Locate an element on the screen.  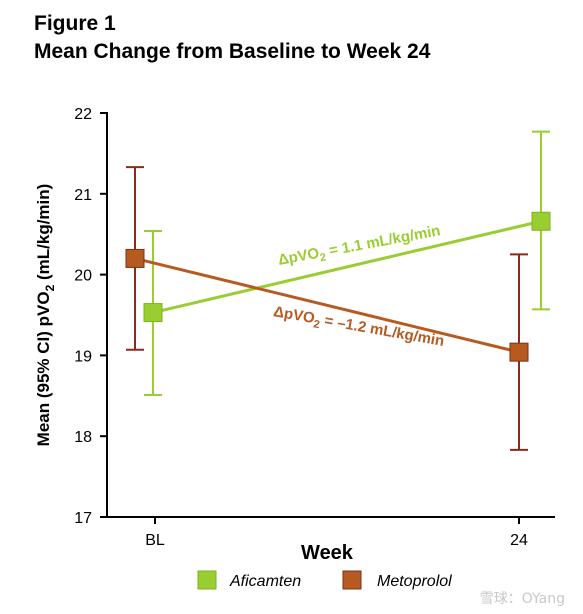
legend-swatch-metoprolol is located at coordinates (352, 580).